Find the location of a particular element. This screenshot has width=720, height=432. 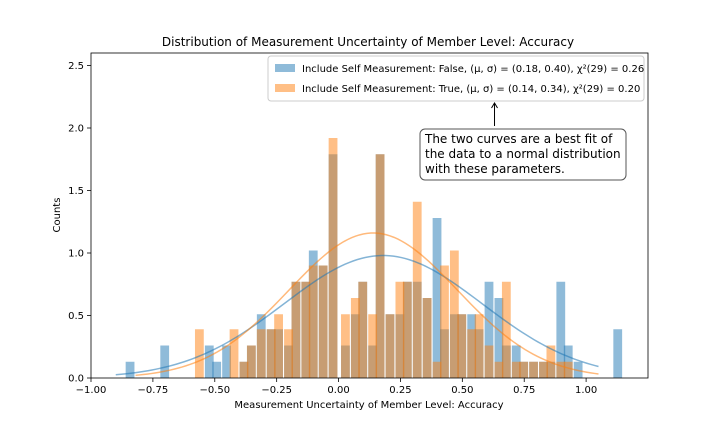

y-tick-label: 1.0 is located at coordinates (76, 254).